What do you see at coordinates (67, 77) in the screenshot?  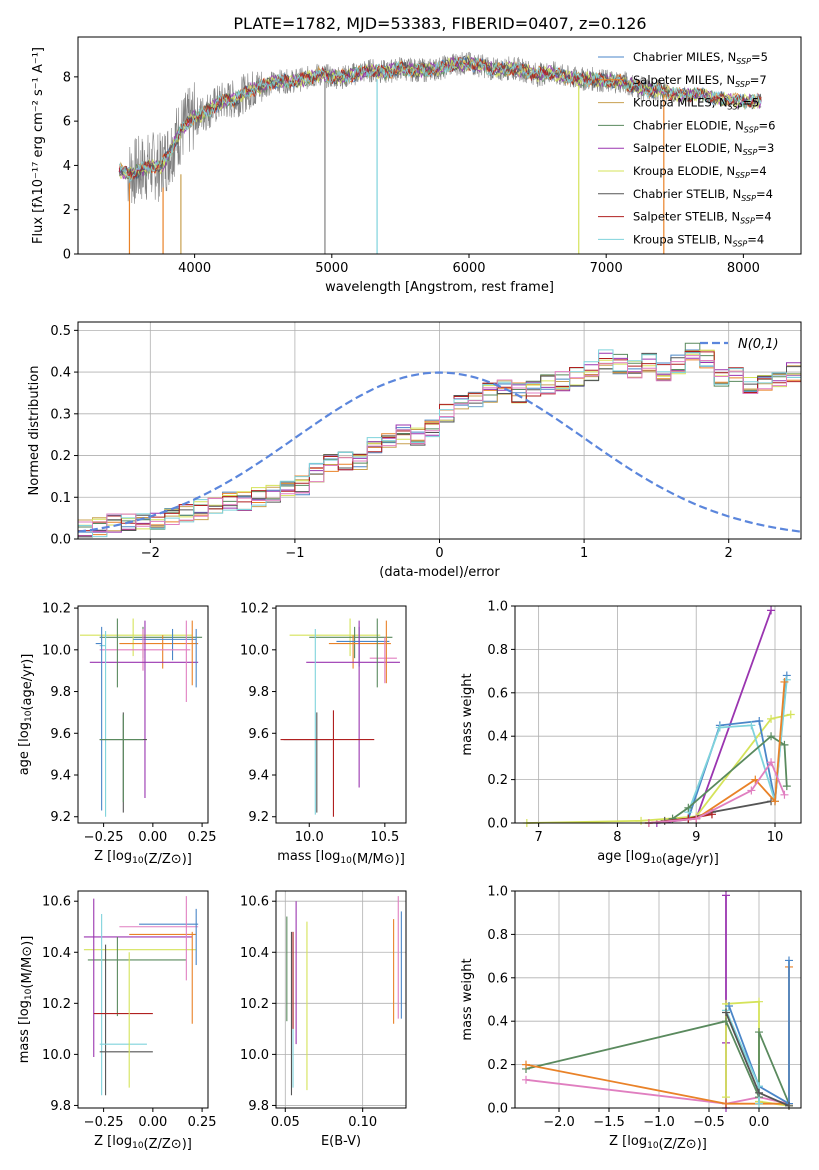 I see `y-tick-label: 8` at bounding box center [67, 77].